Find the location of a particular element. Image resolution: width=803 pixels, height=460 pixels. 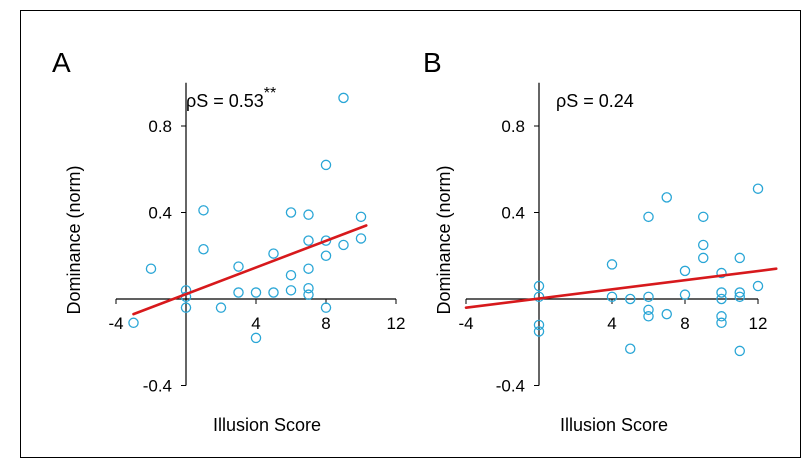

panel-b-ylabel: Dominance (norm) is located at coordinates (444, 239).